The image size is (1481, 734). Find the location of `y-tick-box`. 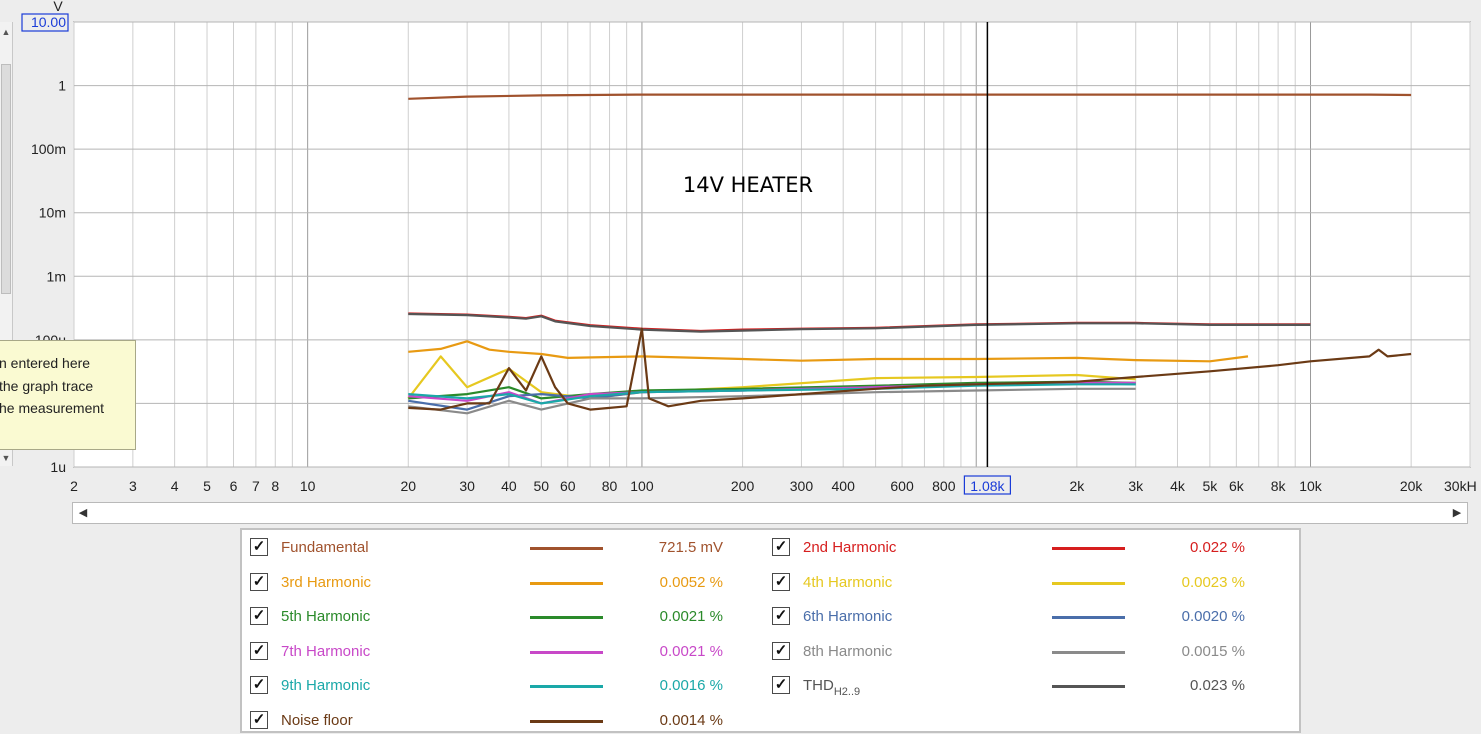

y-tick-box is located at coordinates (45, 22).